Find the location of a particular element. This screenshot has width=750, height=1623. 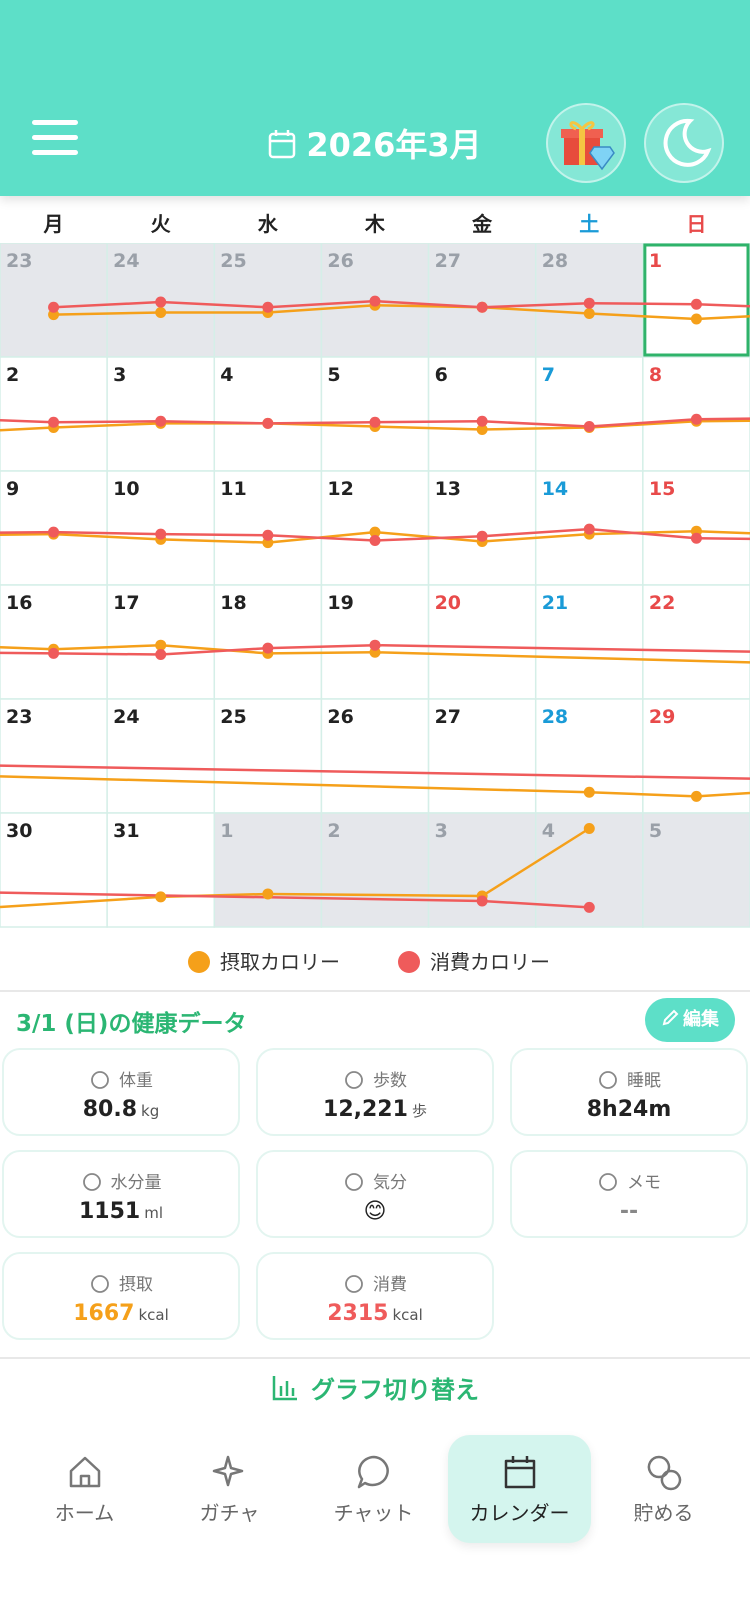

card-label: 気分 is located at coordinates (390, 1183).